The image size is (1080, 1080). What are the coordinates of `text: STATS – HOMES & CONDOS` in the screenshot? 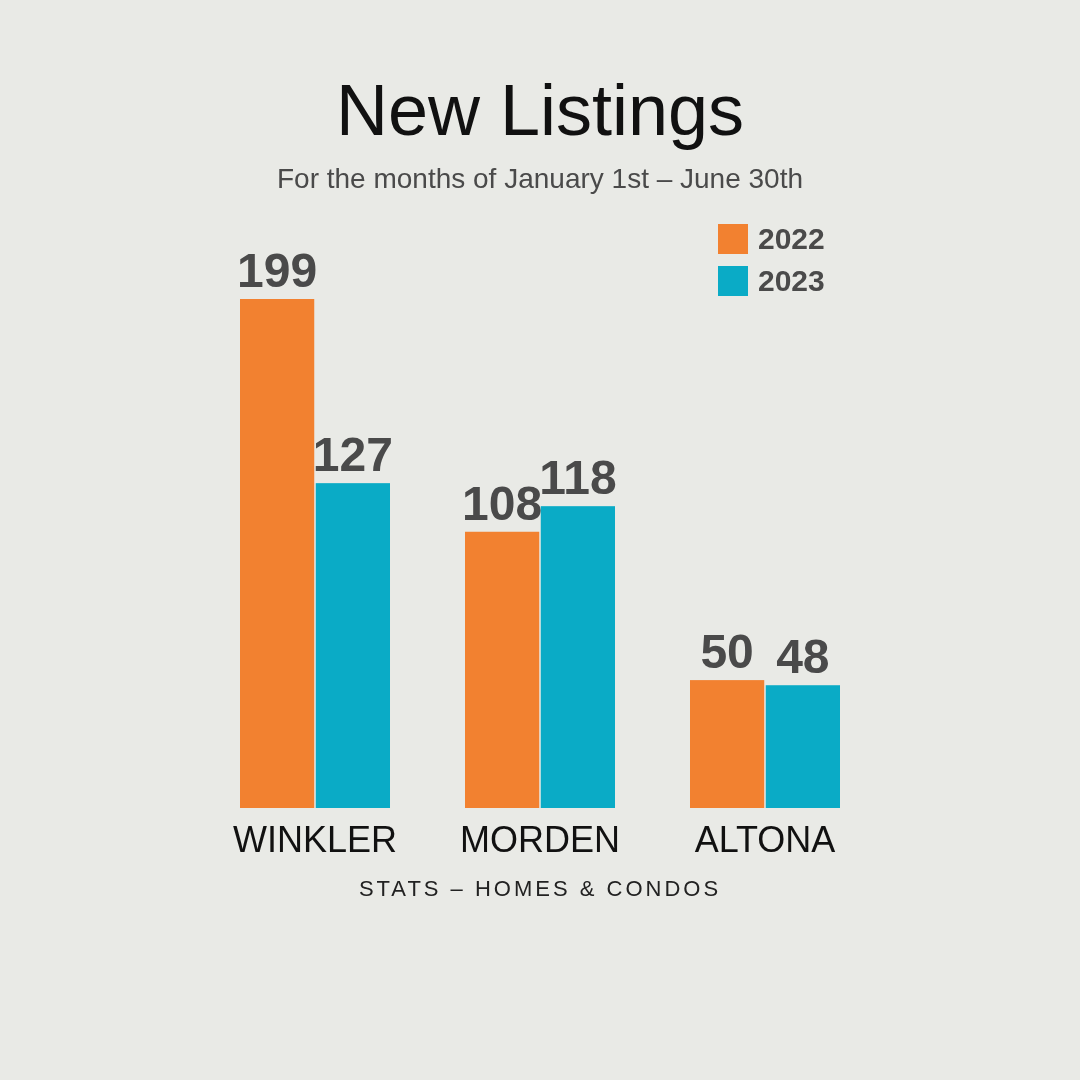 It's located at (540, 888).